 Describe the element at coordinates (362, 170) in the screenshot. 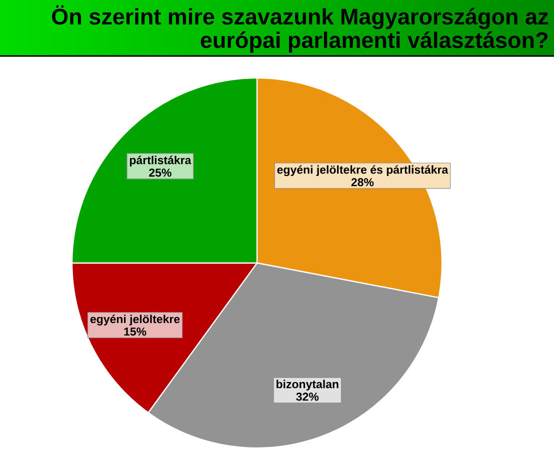

I see `slice-label: egyéni jelöltekre és pártlistákra` at that location.